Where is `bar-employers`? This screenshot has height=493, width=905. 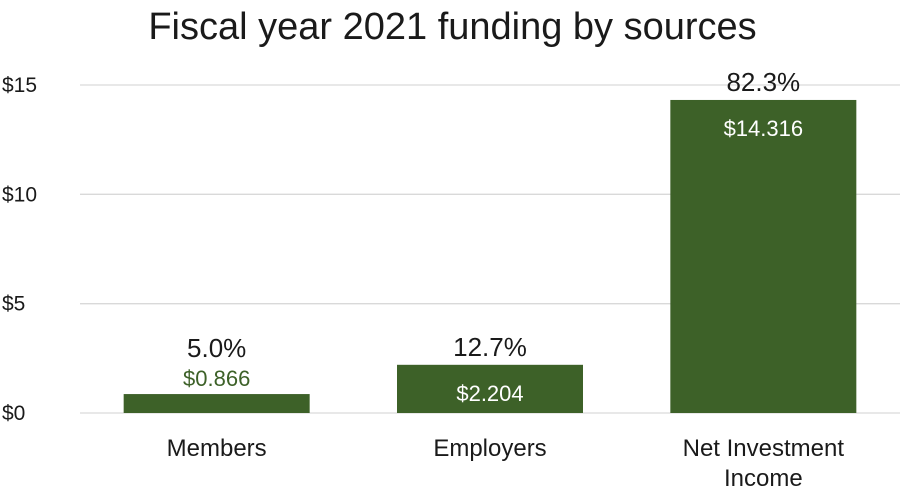
bar-employers is located at coordinates (490, 388).